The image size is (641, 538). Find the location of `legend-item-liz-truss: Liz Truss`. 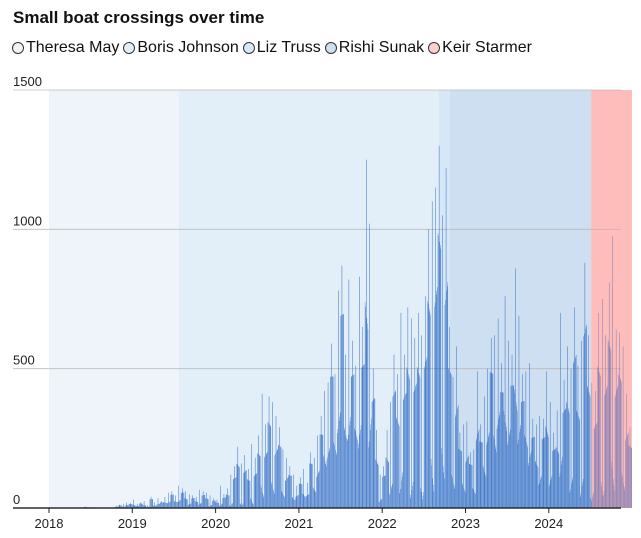

legend-item-liz-truss: Liz Truss is located at coordinates (281, 48).